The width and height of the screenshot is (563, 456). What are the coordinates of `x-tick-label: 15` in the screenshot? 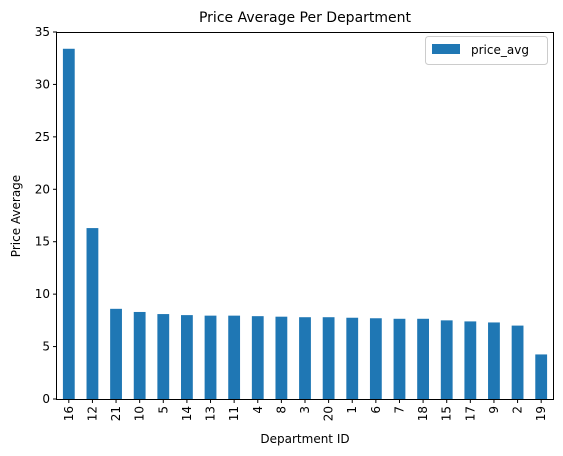 It's located at (447, 413).